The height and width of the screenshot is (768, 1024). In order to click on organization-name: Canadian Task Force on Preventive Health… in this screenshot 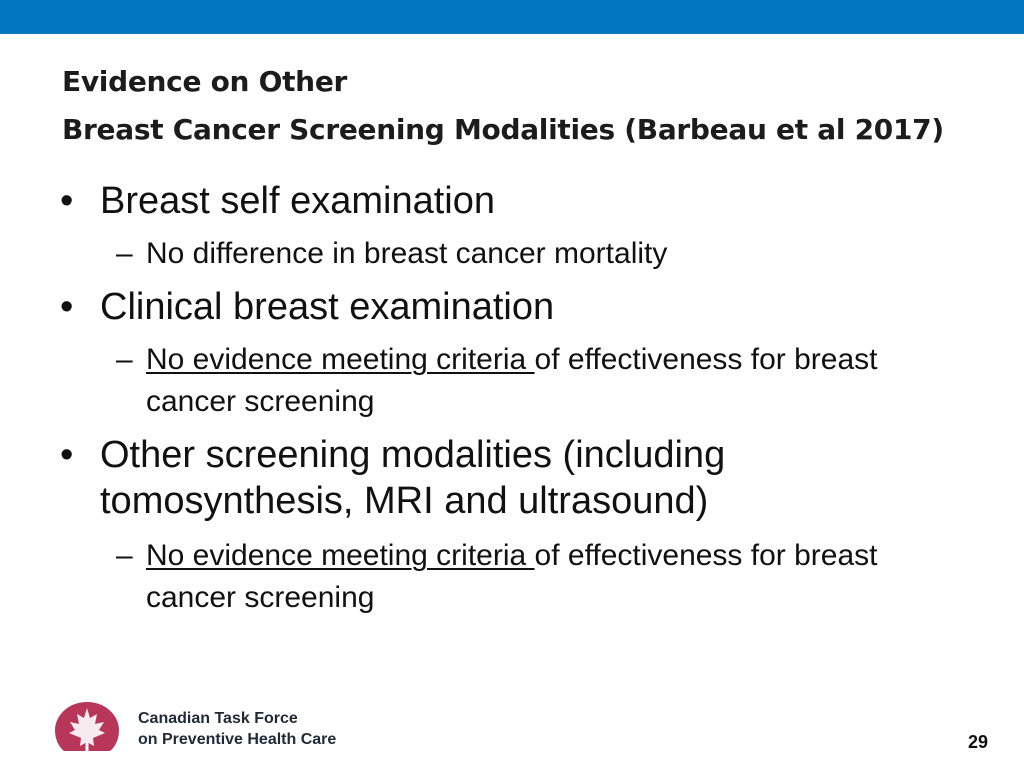, I will do `click(237, 729)`.